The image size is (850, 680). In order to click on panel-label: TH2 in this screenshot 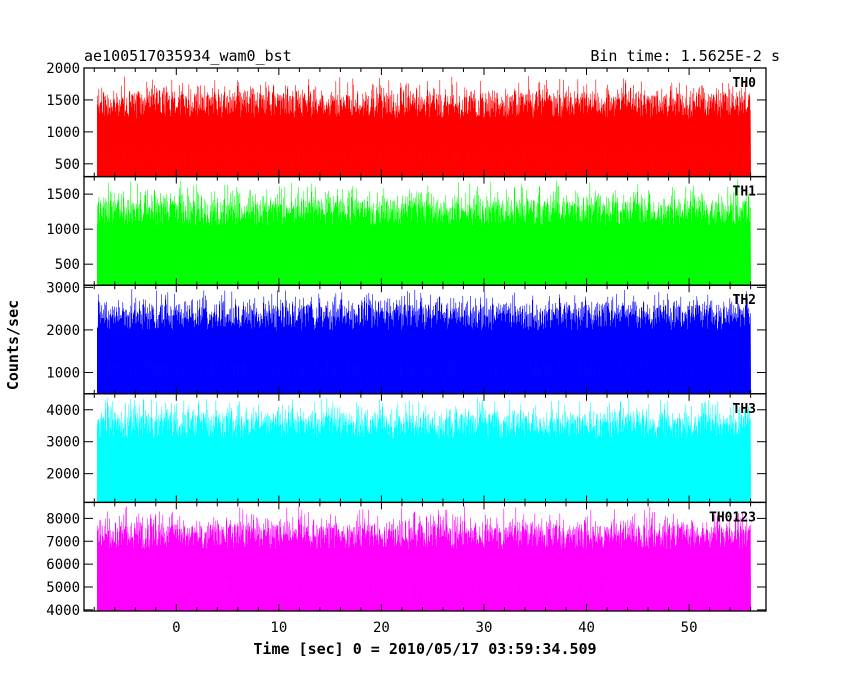, I will do `click(744, 300)`.